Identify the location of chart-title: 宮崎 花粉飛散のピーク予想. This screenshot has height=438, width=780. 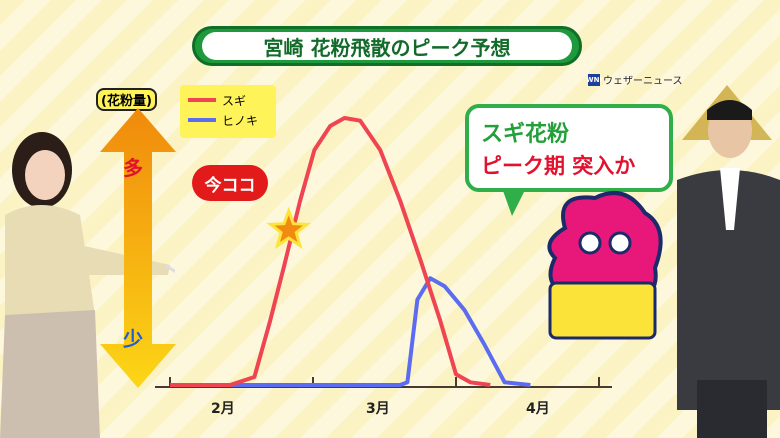
(387, 47).